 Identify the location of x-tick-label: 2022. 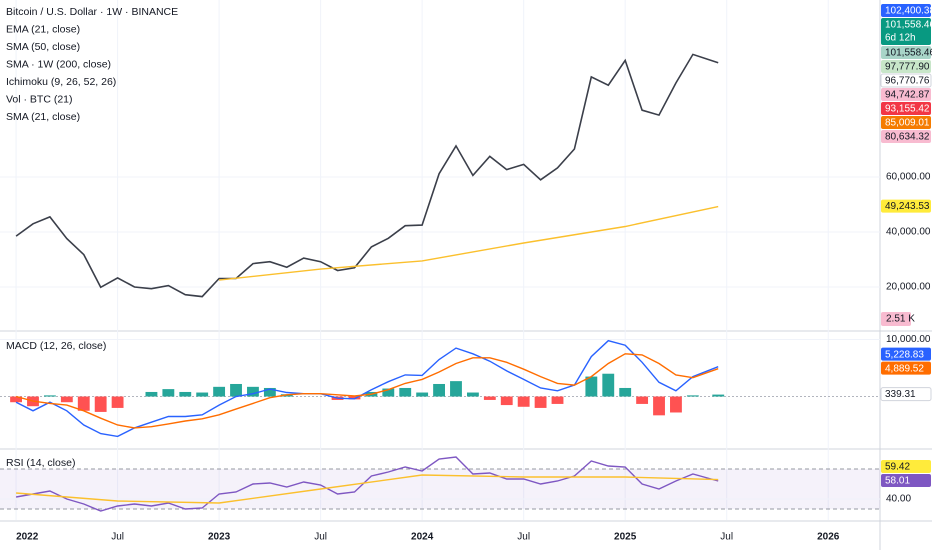
(27, 537).